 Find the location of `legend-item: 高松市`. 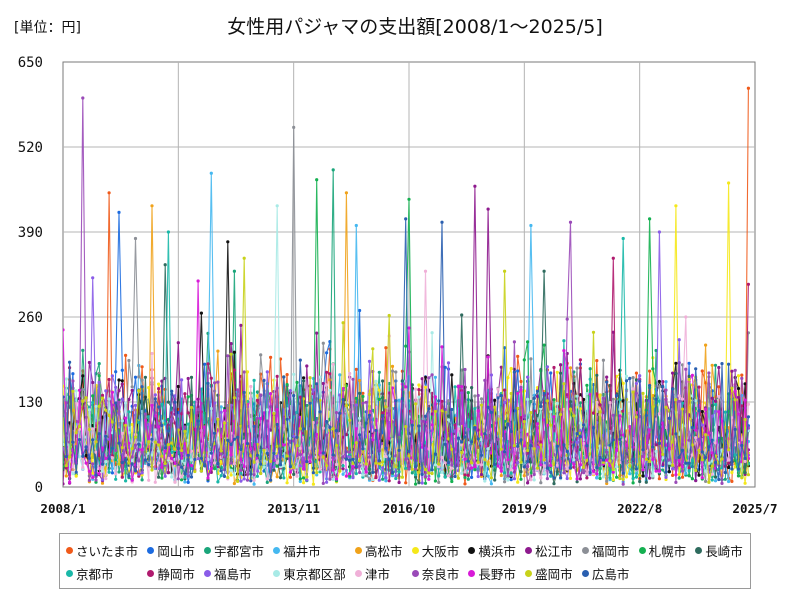

legend-item: 高松市 is located at coordinates (382, 550).